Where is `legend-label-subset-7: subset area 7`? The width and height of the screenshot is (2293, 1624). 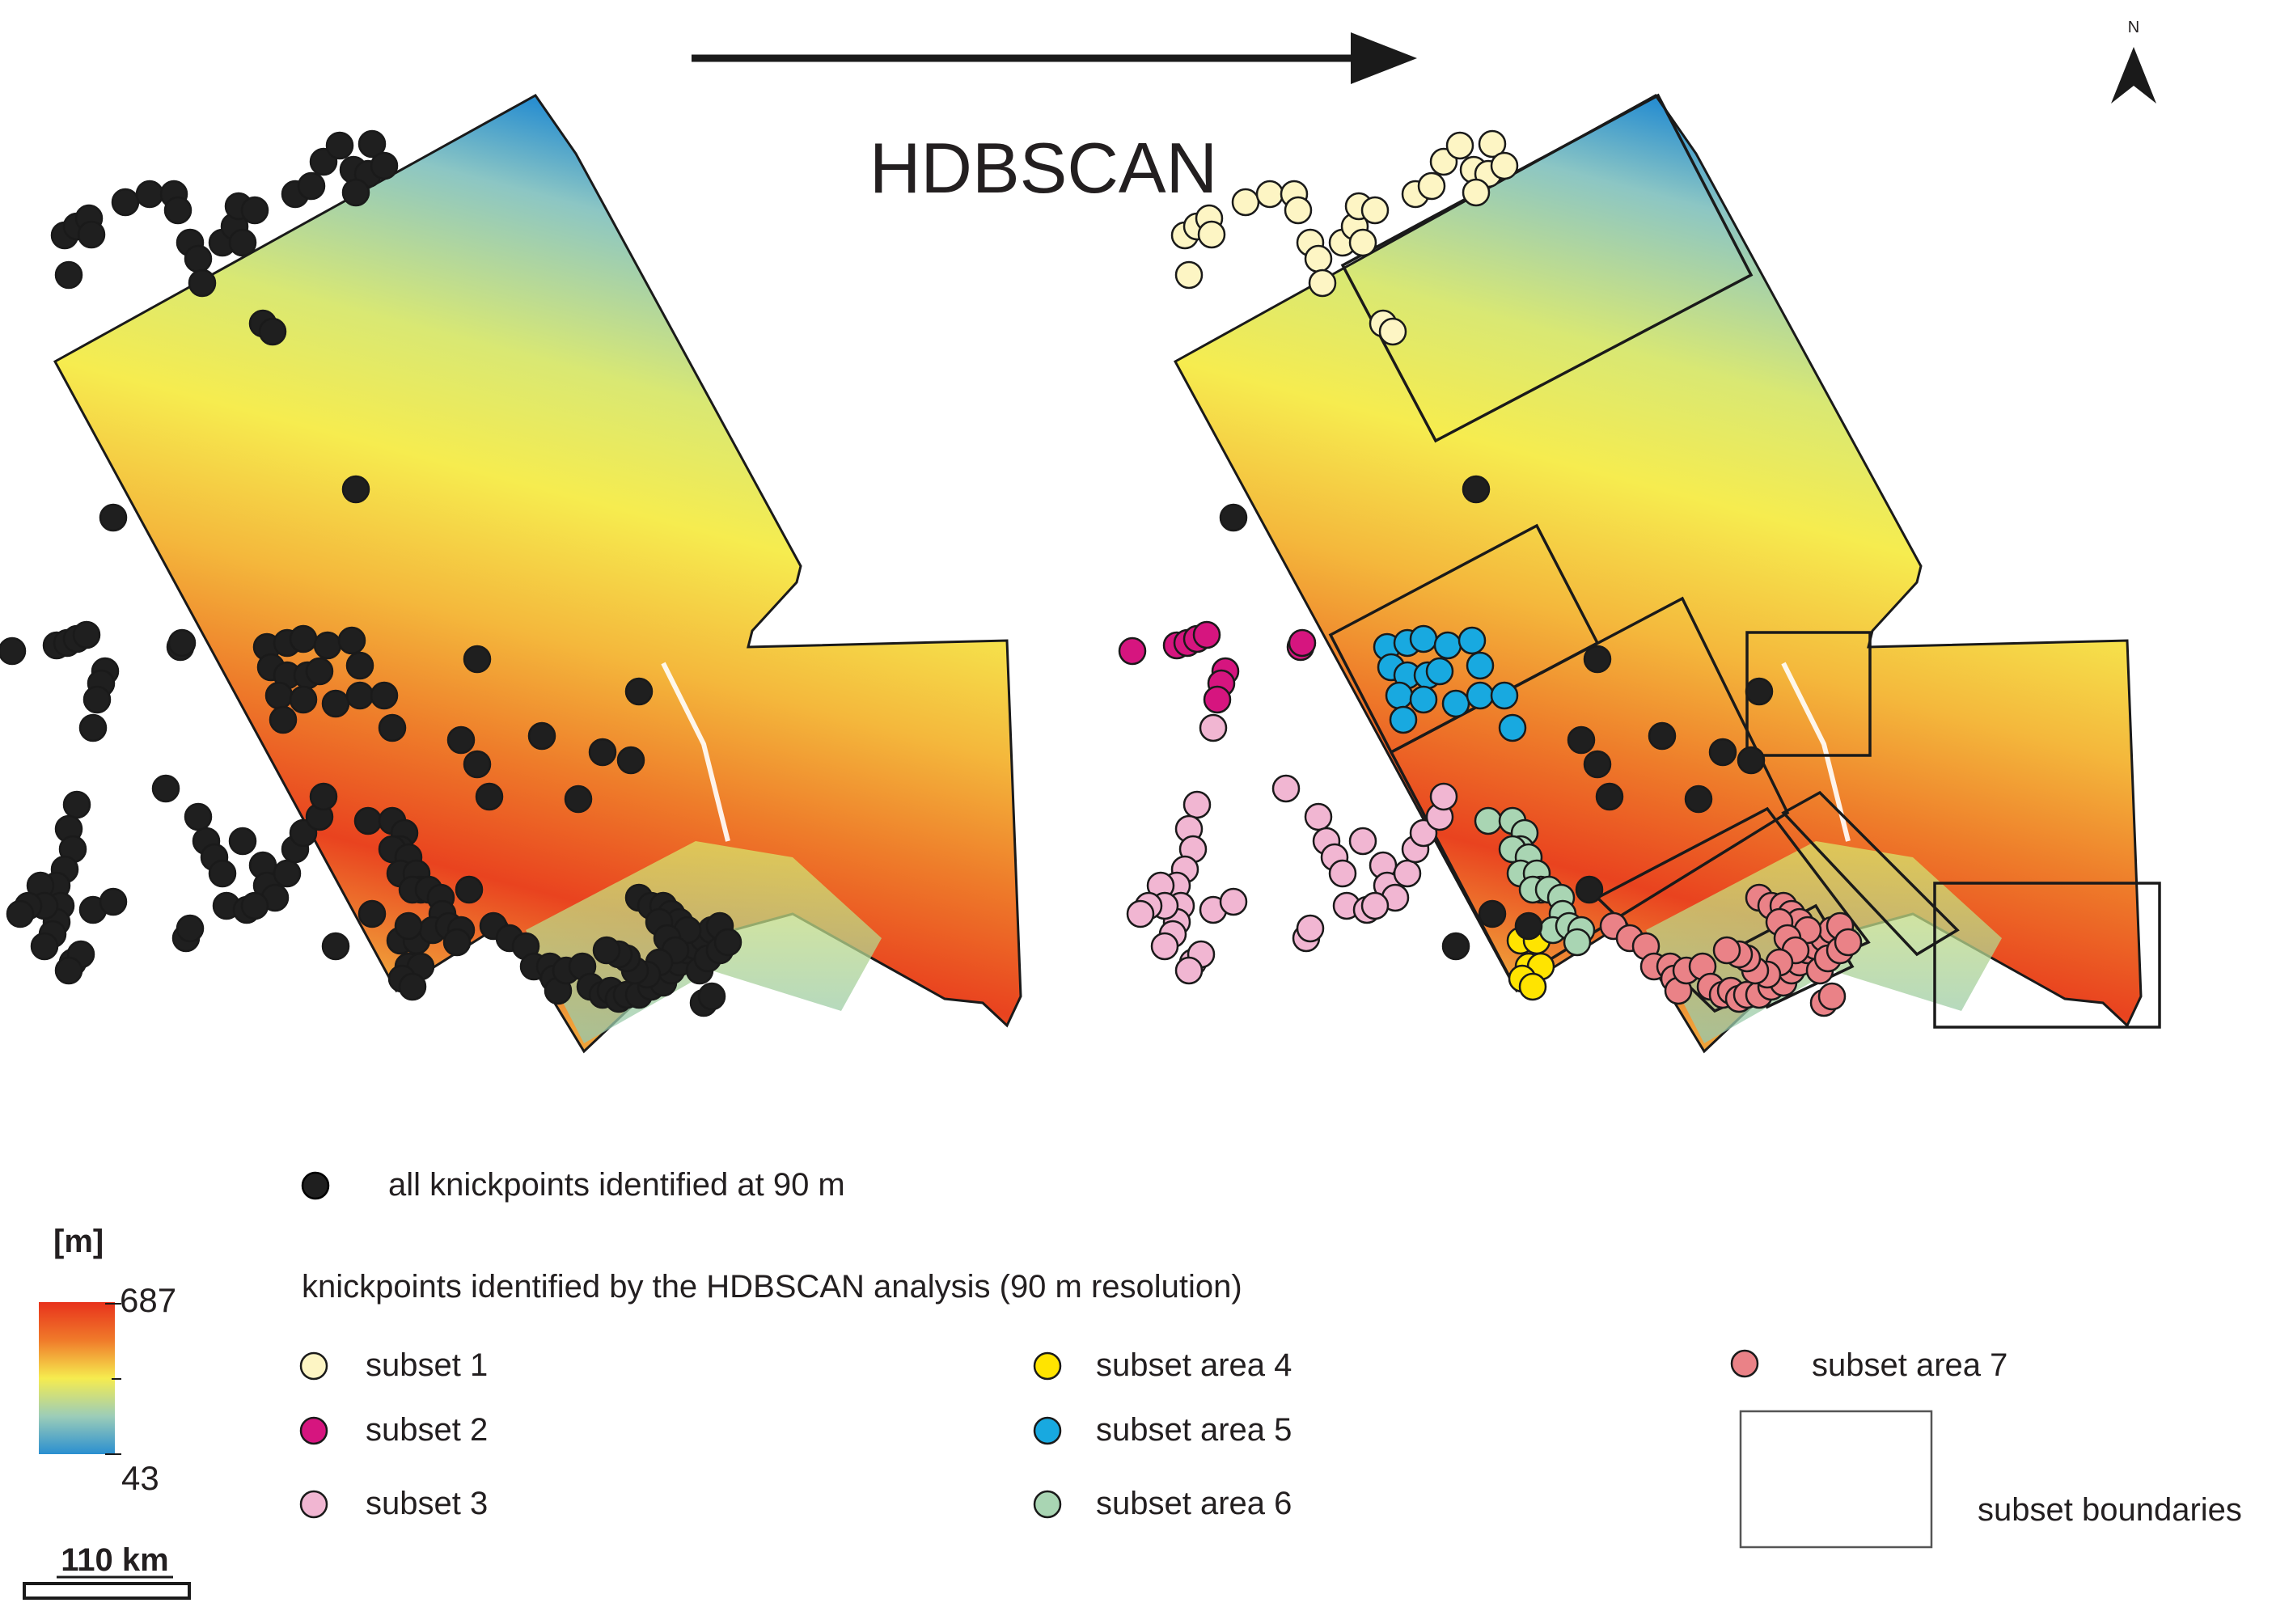 legend-label-subset-7: subset area 7 is located at coordinates (1910, 1365).